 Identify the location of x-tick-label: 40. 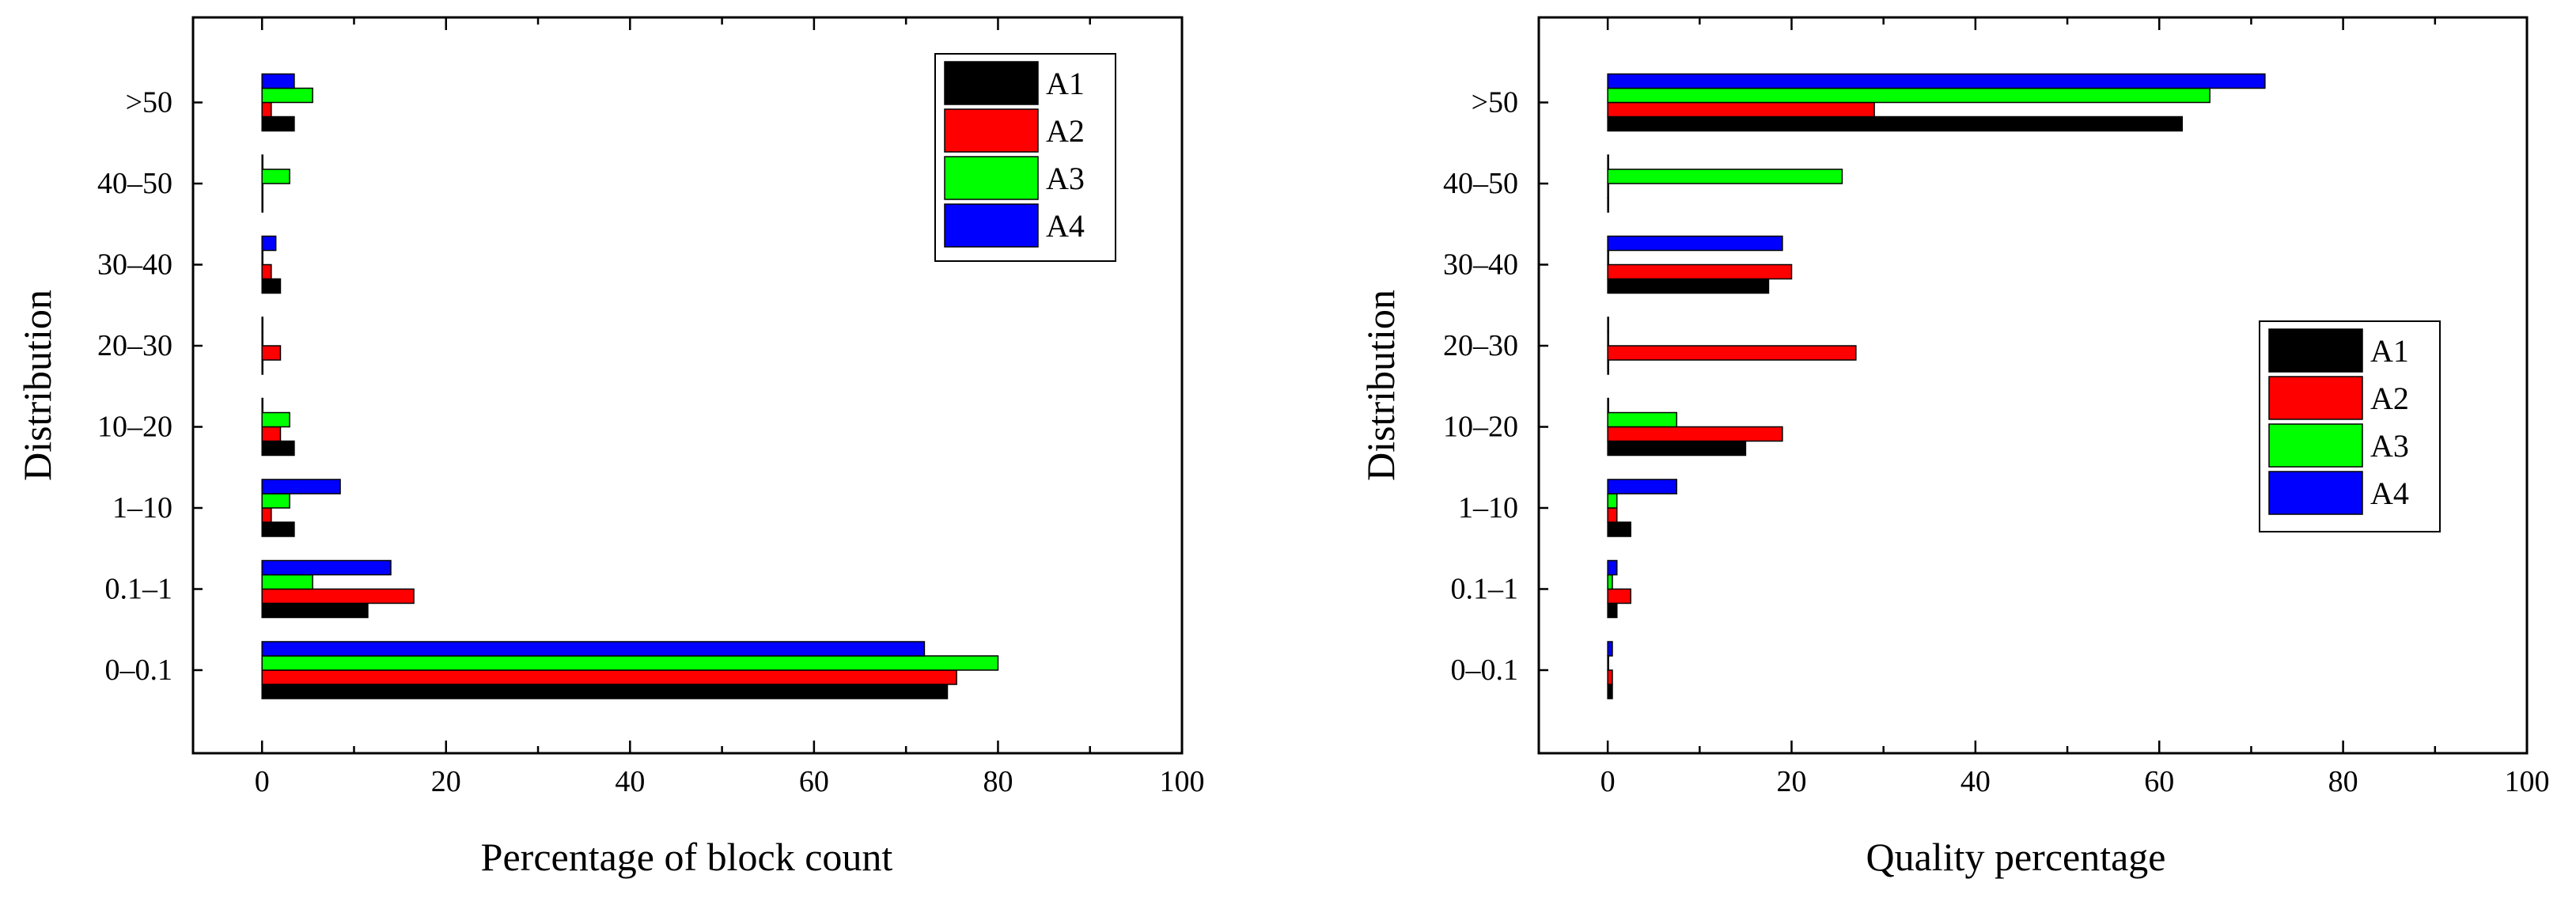
(630, 781).